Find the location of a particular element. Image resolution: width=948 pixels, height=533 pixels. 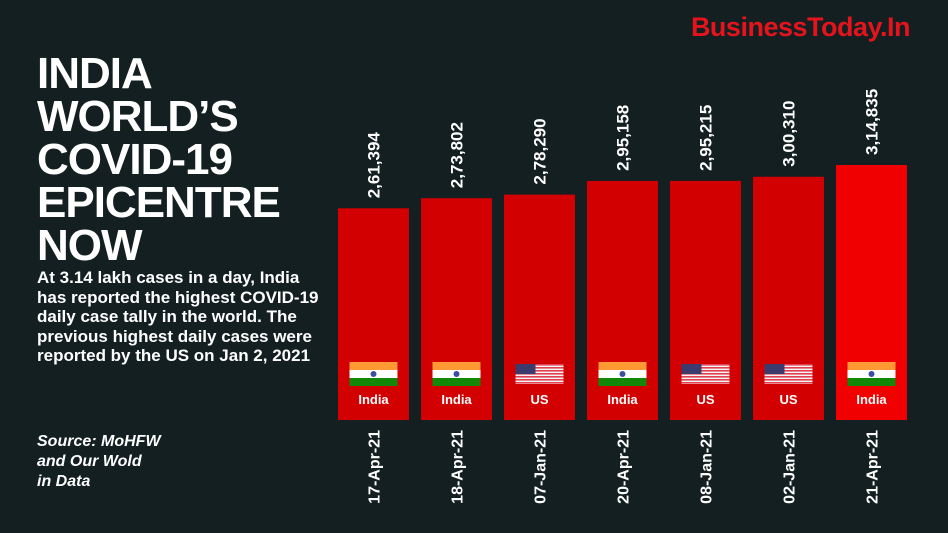

data-label: 3,00,310 is located at coordinates (789, 134).